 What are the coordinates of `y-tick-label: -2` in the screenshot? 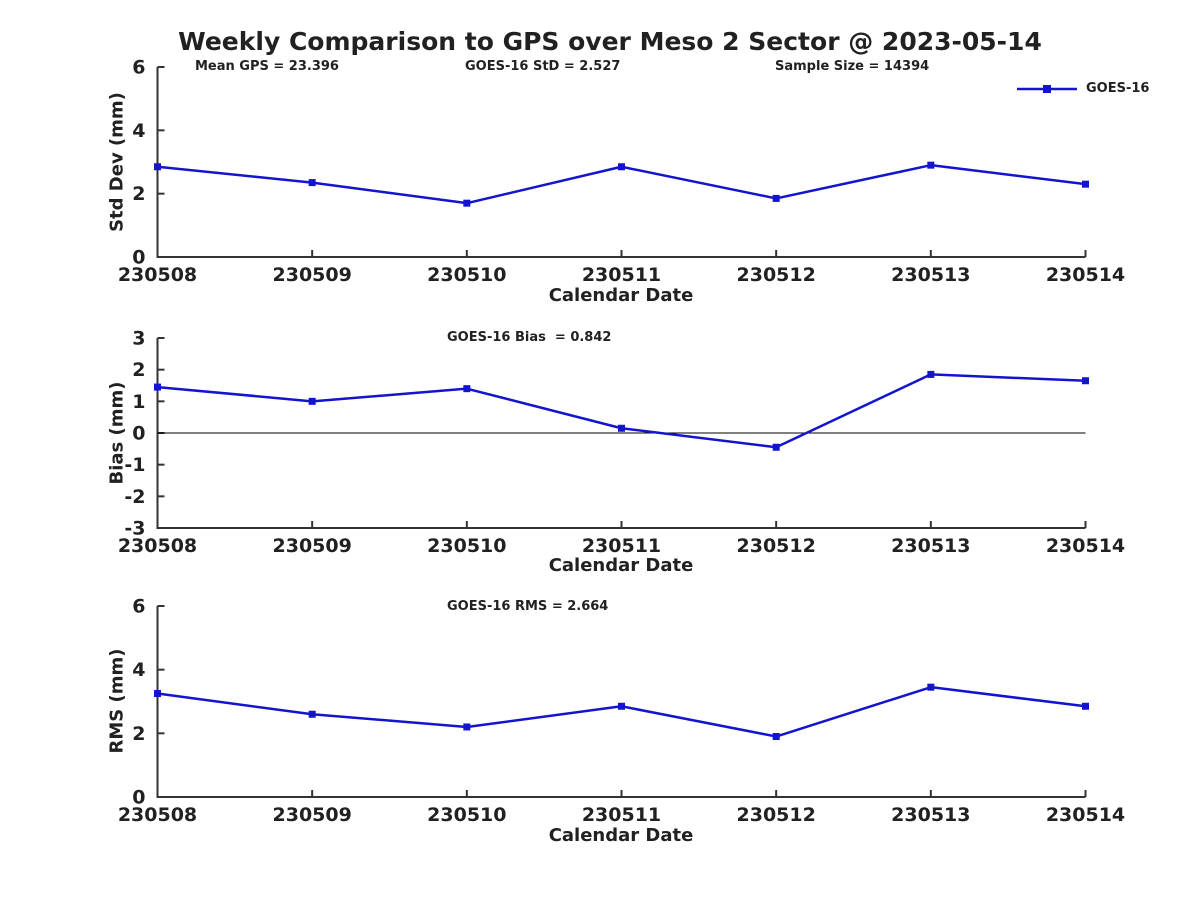 It's located at (134, 497).